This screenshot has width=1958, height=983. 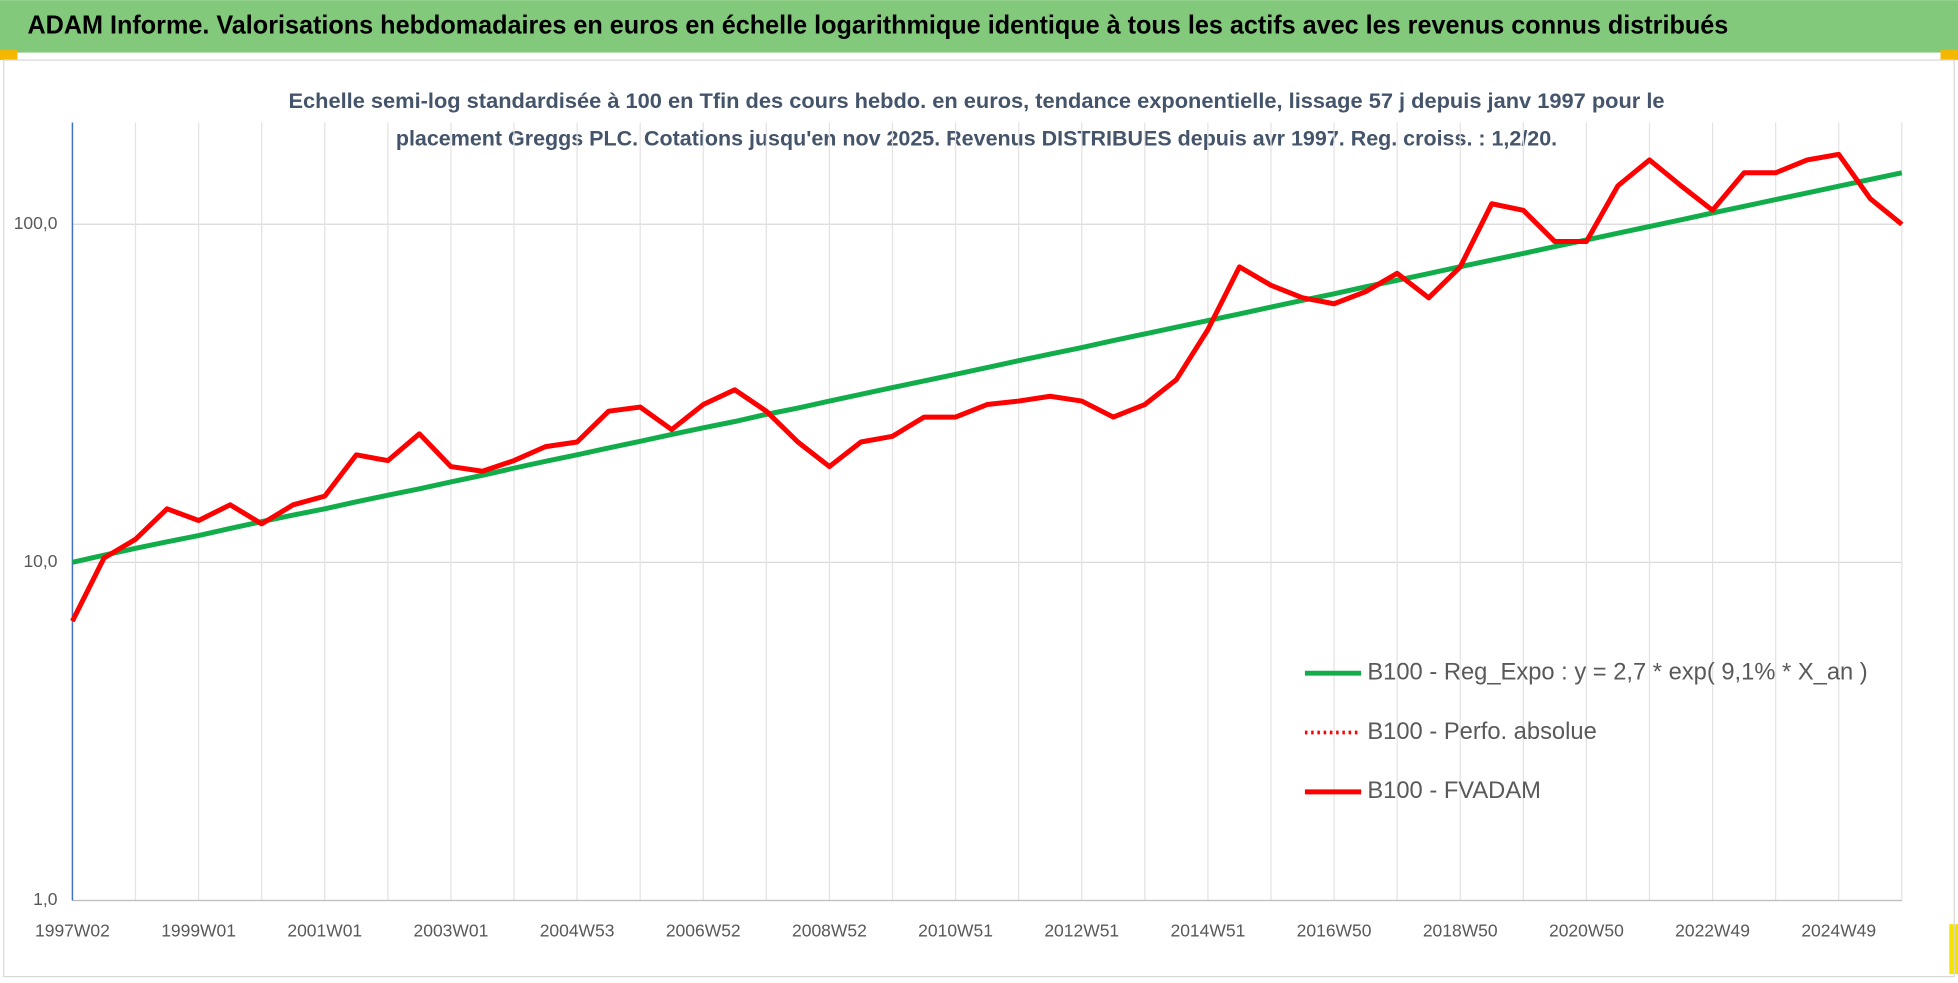 I want to click on x-tick-label: 2010W51, so click(x=955, y=930).